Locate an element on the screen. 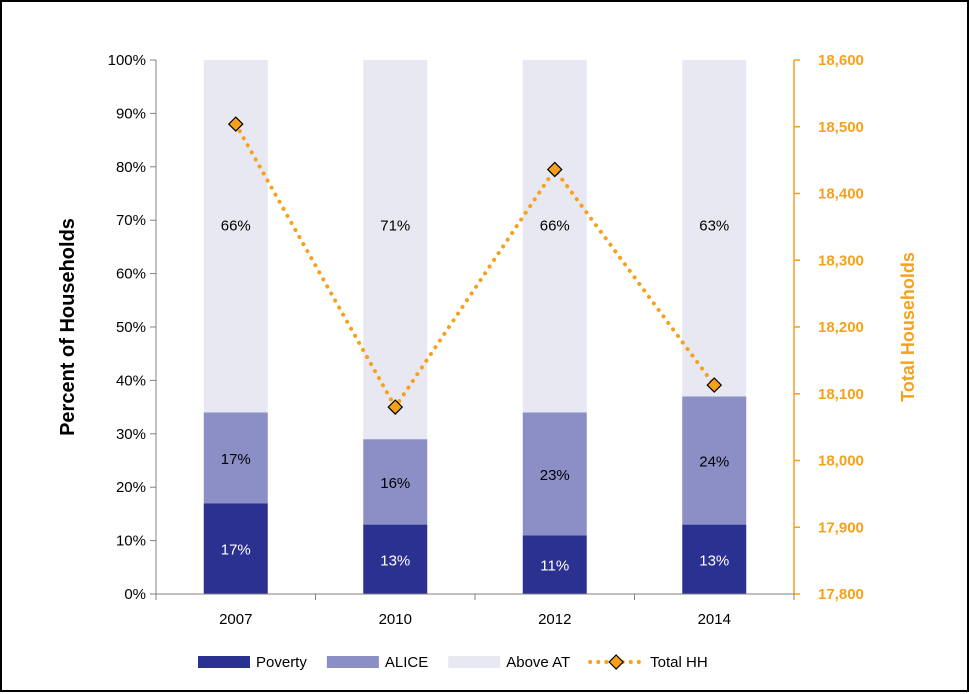 The width and height of the screenshot is (969, 694). bar-poverty-2010 is located at coordinates (395, 559).